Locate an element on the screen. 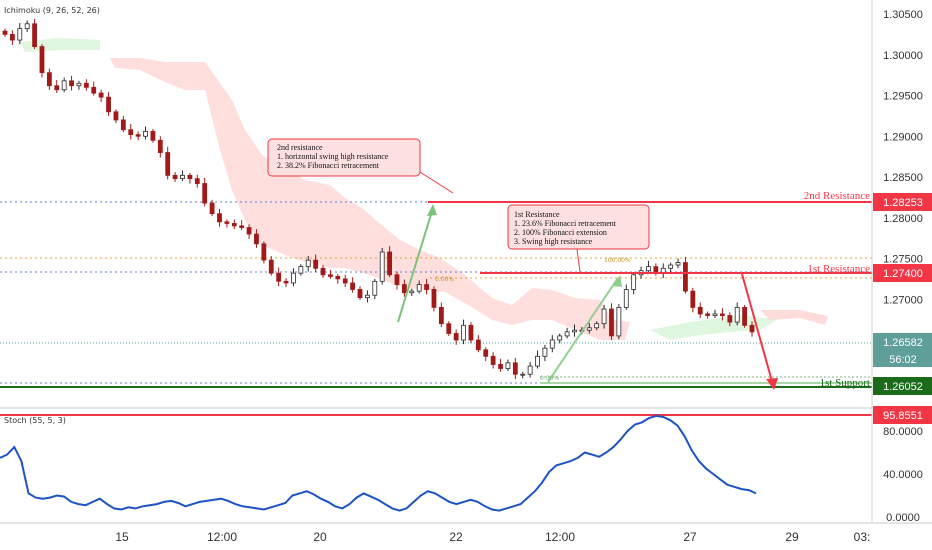 The height and width of the screenshot is (550, 932). stoch-tick-label: 0.0000 is located at coordinates (903, 518).